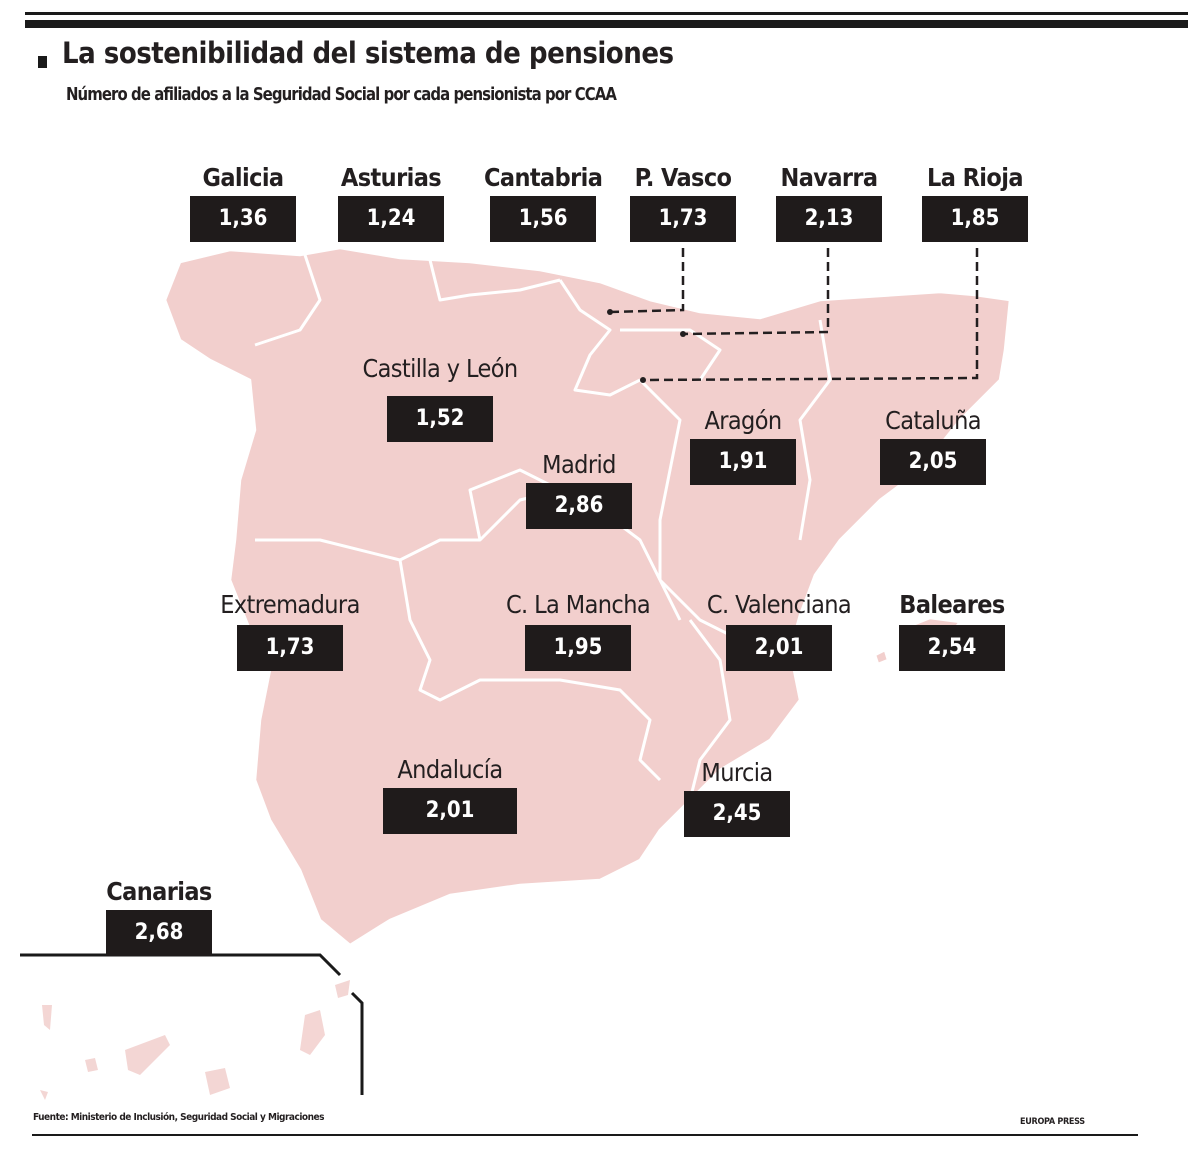  I want to click on region-la-rioja: La Rioja 1,85, so click(975, 202).